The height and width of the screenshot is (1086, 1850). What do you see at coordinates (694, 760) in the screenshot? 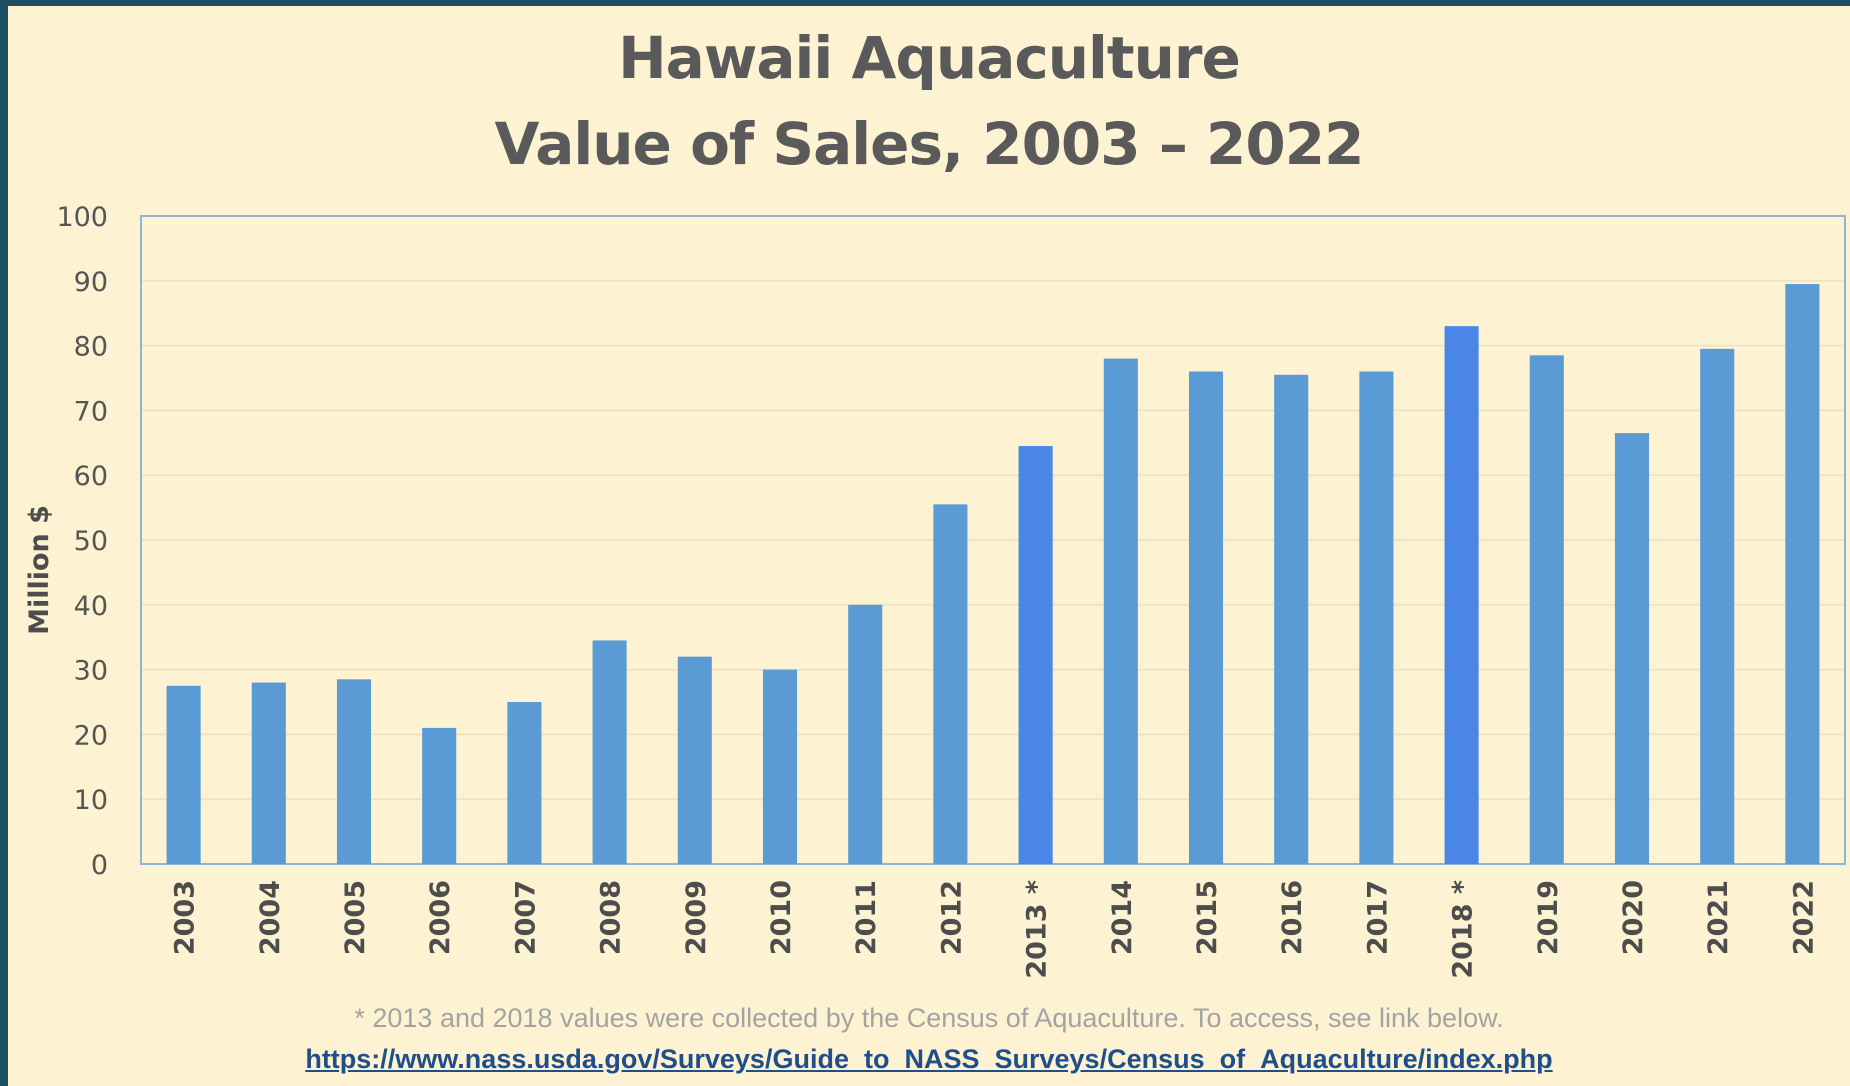
I see `bar-2009` at bounding box center [694, 760].